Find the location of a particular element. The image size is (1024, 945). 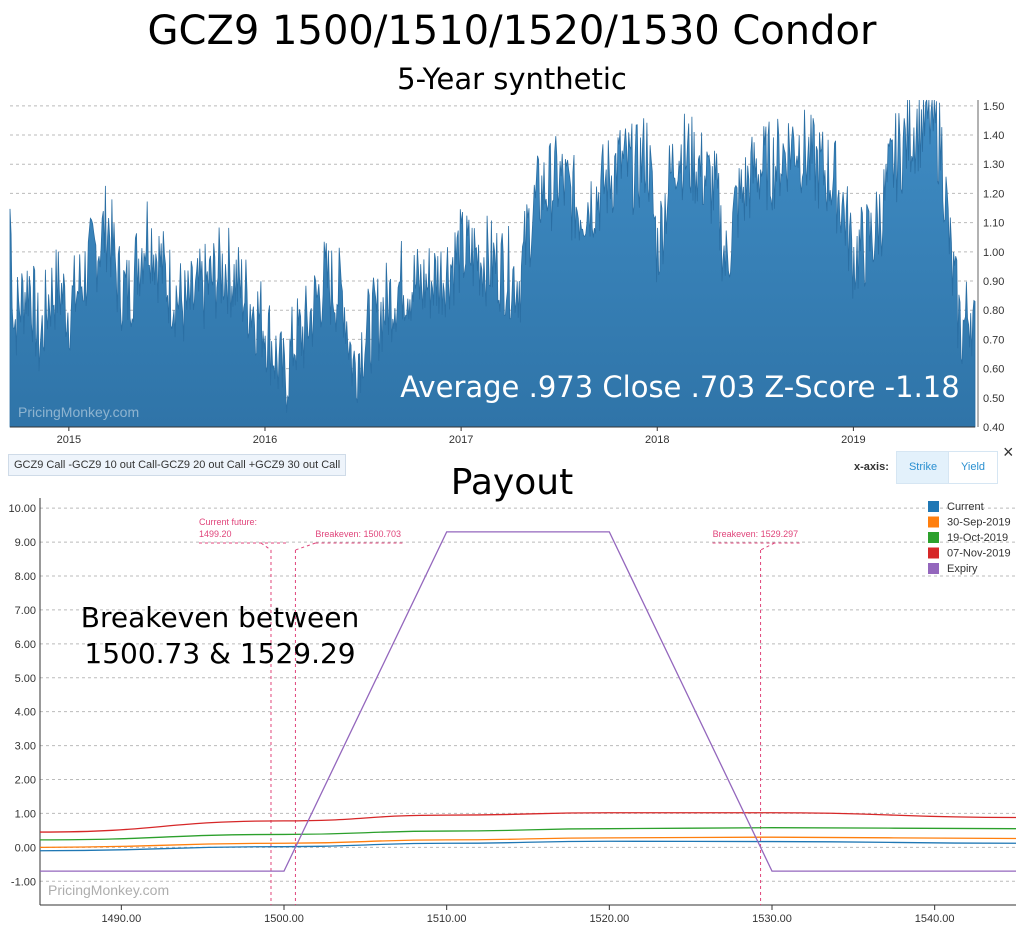

series-line-07-nov-2019 is located at coordinates (528, 822).